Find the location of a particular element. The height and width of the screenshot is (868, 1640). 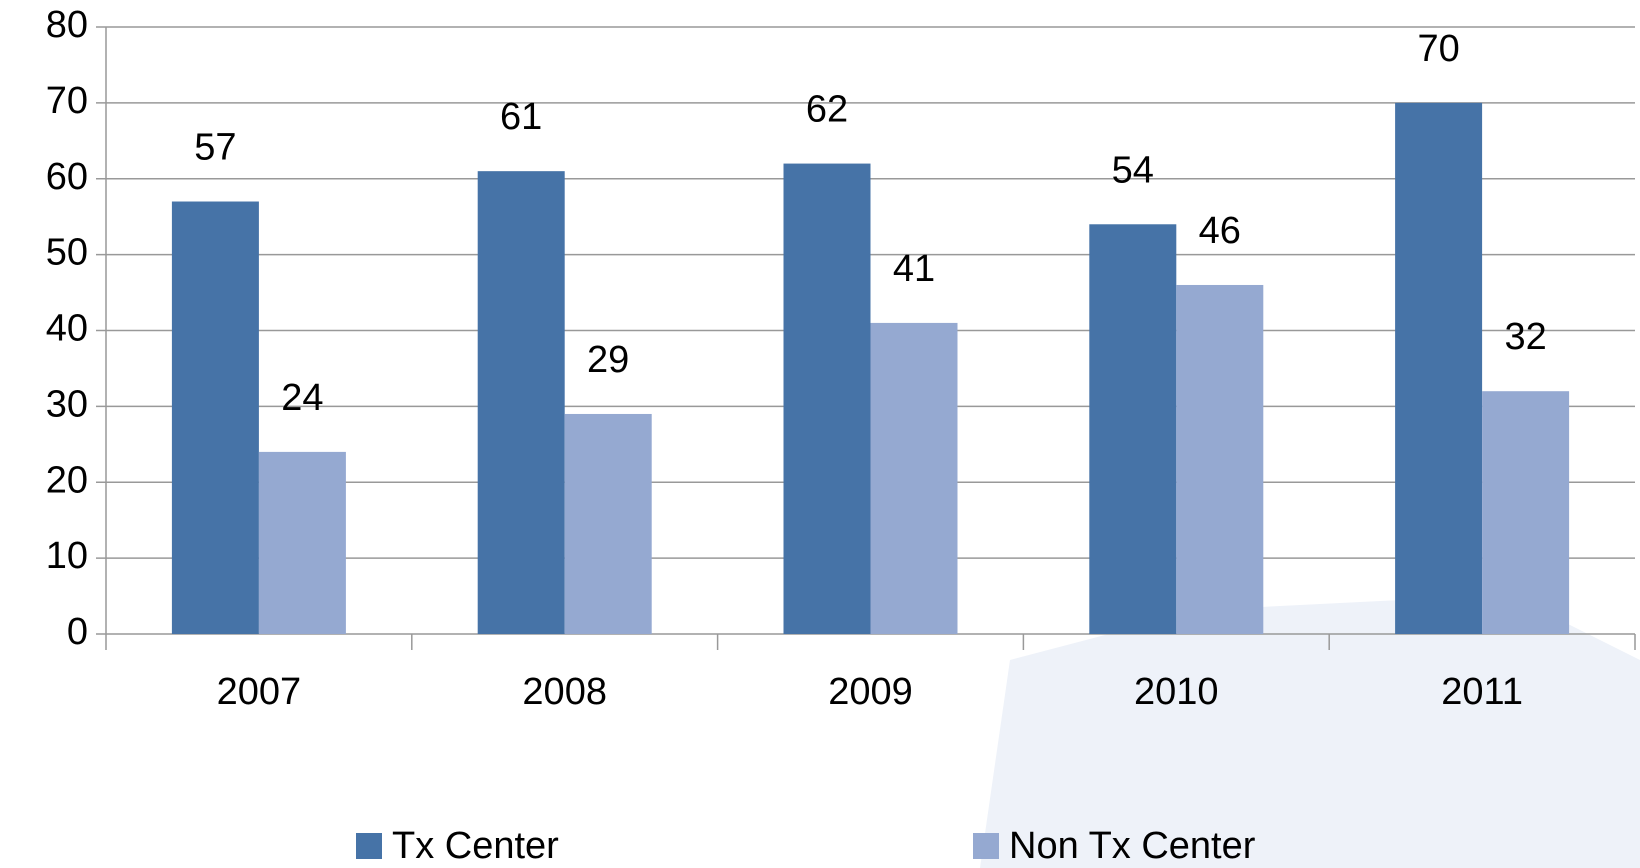

data-label: 62 is located at coordinates (827, 110).